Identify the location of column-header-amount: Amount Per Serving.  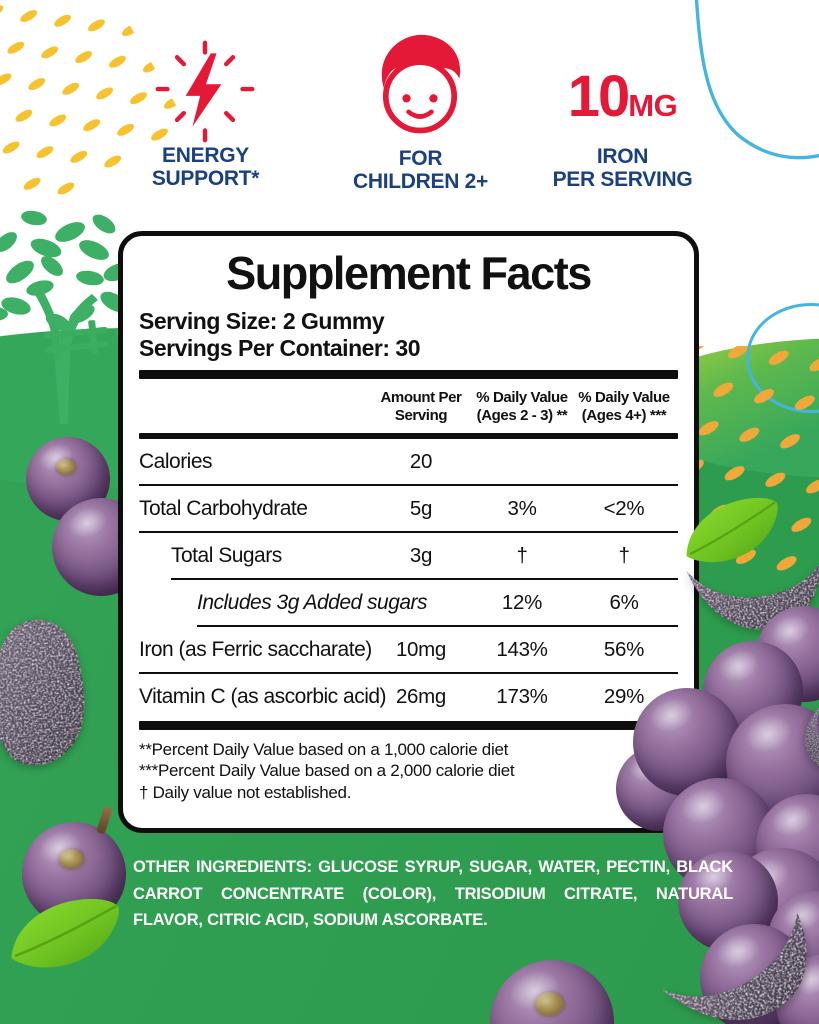
(421, 406).